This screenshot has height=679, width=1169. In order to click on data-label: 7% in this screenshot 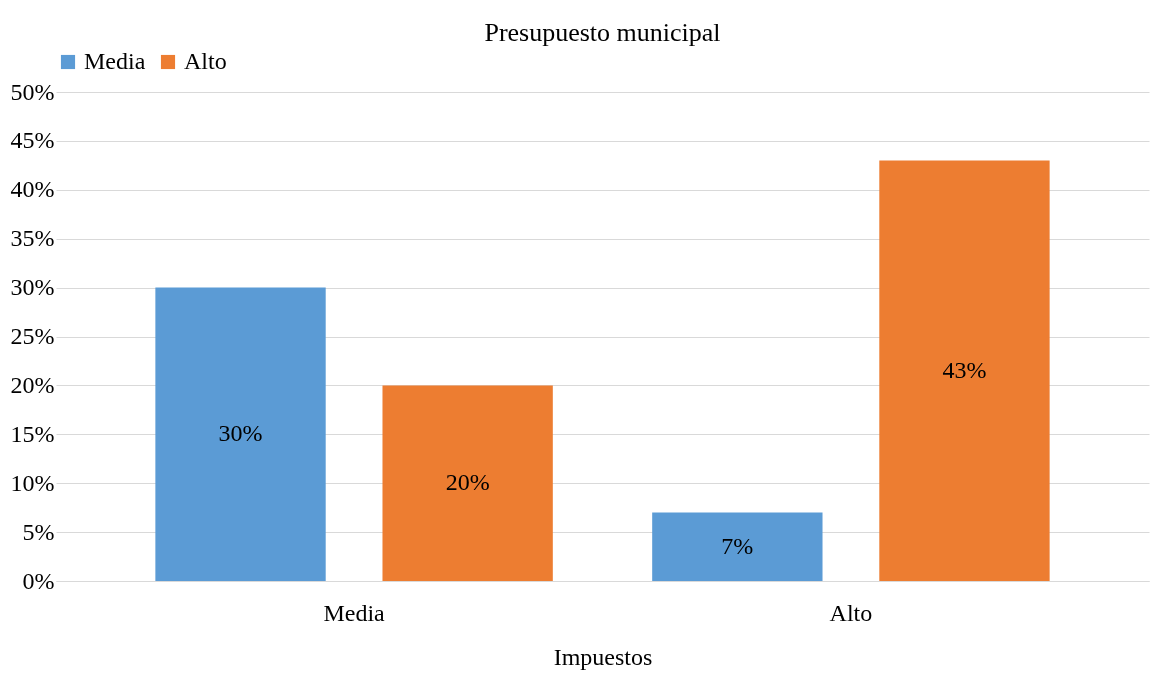, I will do `click(737, 545)`.